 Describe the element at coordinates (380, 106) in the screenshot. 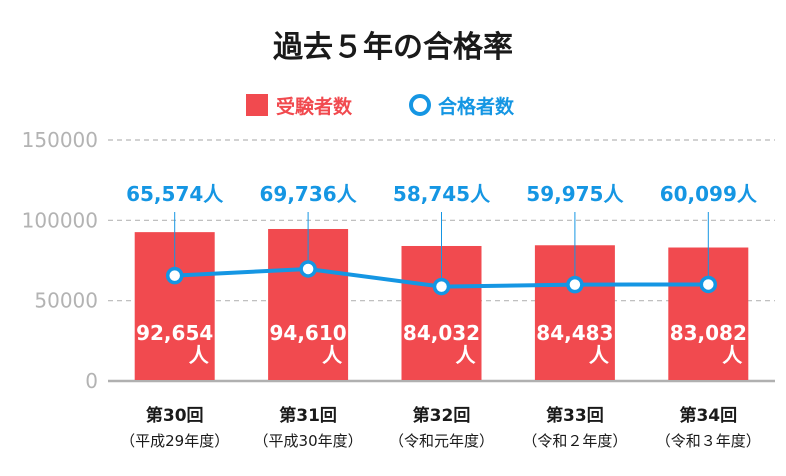

I see `legend: 受験者数 合格者数` at that location.